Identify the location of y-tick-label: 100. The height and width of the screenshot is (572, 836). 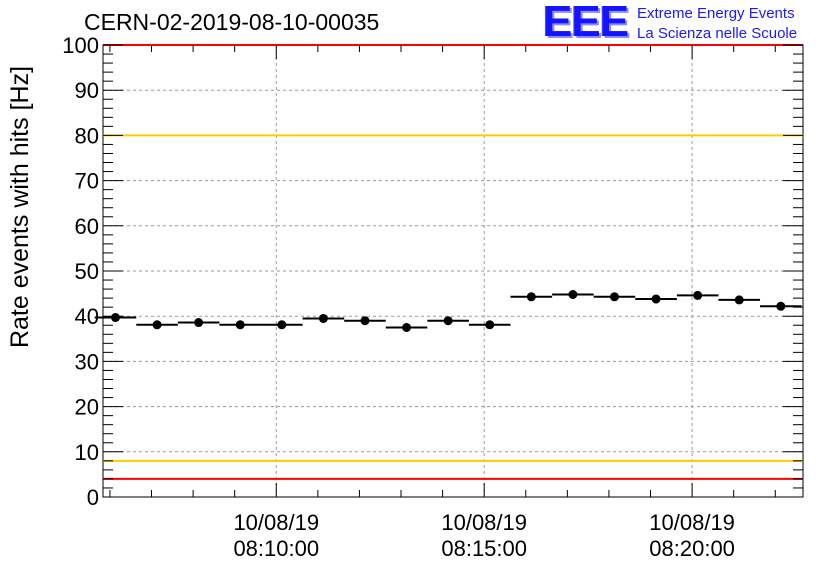
(80, 45).